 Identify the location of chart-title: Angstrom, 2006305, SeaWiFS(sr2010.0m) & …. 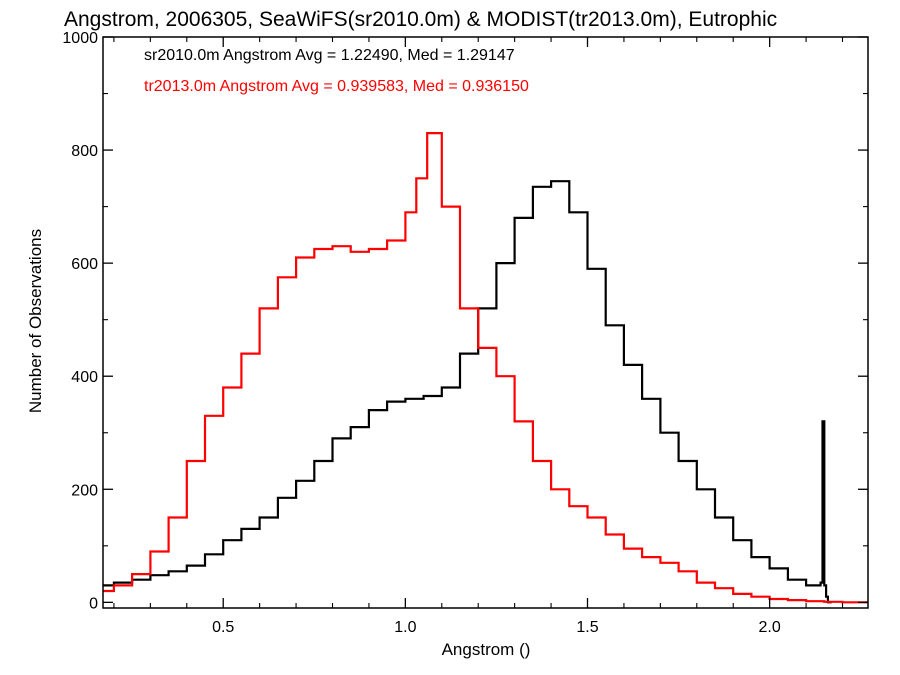
(420, 19).